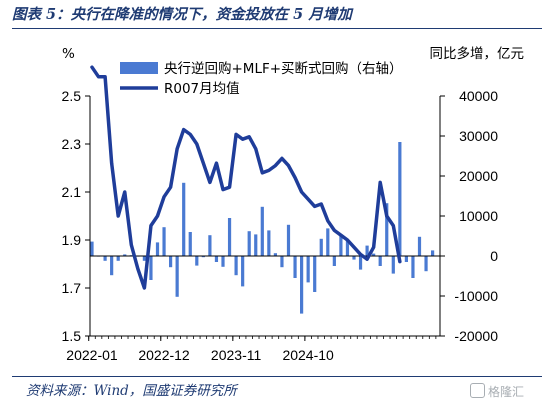 The image size is (554, 408). What do you see at coordinates (92, 355) in the screenshot?
I see `x-tick-label: 2022-01` at bounding box center [92, 355].